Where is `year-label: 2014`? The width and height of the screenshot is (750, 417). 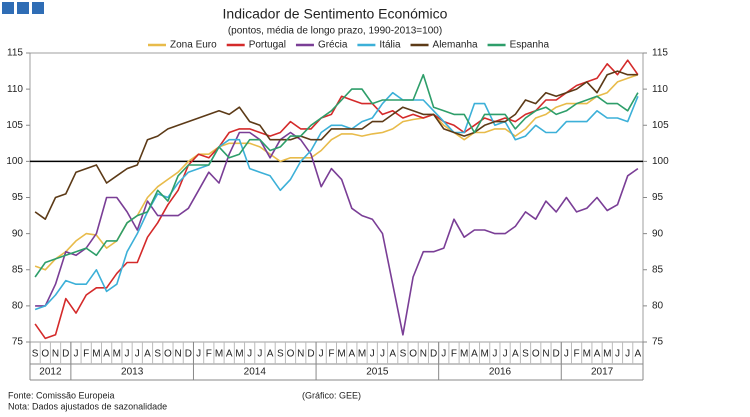 year-label: 2014 is located at coordinates (255, 372).